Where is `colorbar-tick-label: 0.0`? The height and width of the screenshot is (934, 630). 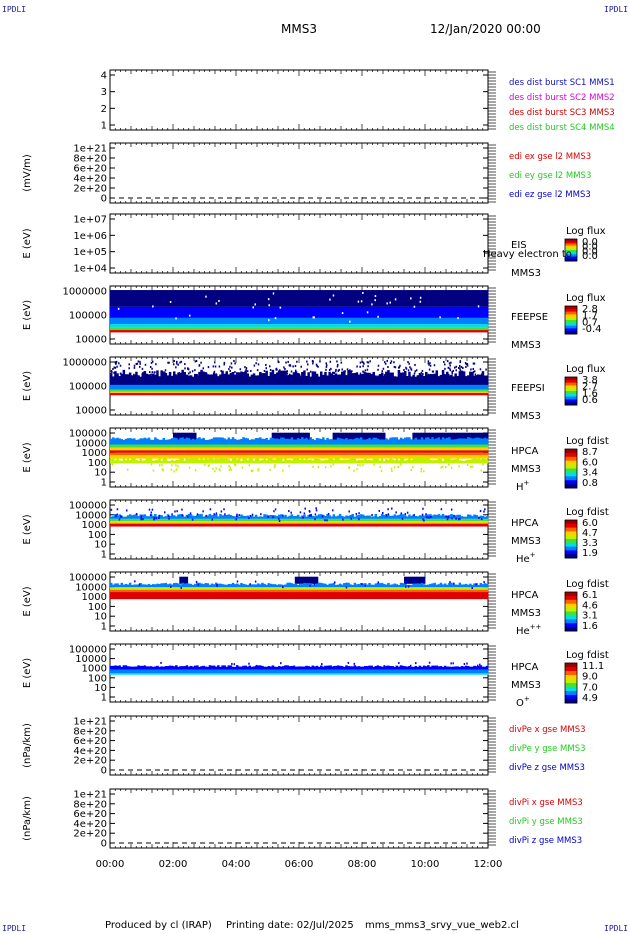
colorbar-tick-label: 0.0 is located at coordinates (590, 242).